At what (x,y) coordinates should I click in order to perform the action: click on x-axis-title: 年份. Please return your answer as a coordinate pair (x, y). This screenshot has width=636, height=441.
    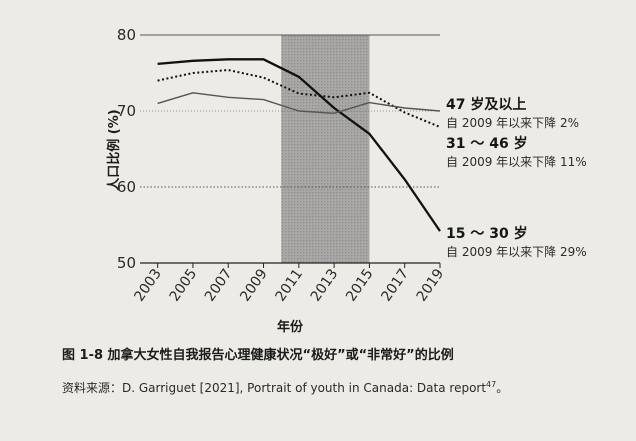
    Looking at the image, I should click on (290, 327).